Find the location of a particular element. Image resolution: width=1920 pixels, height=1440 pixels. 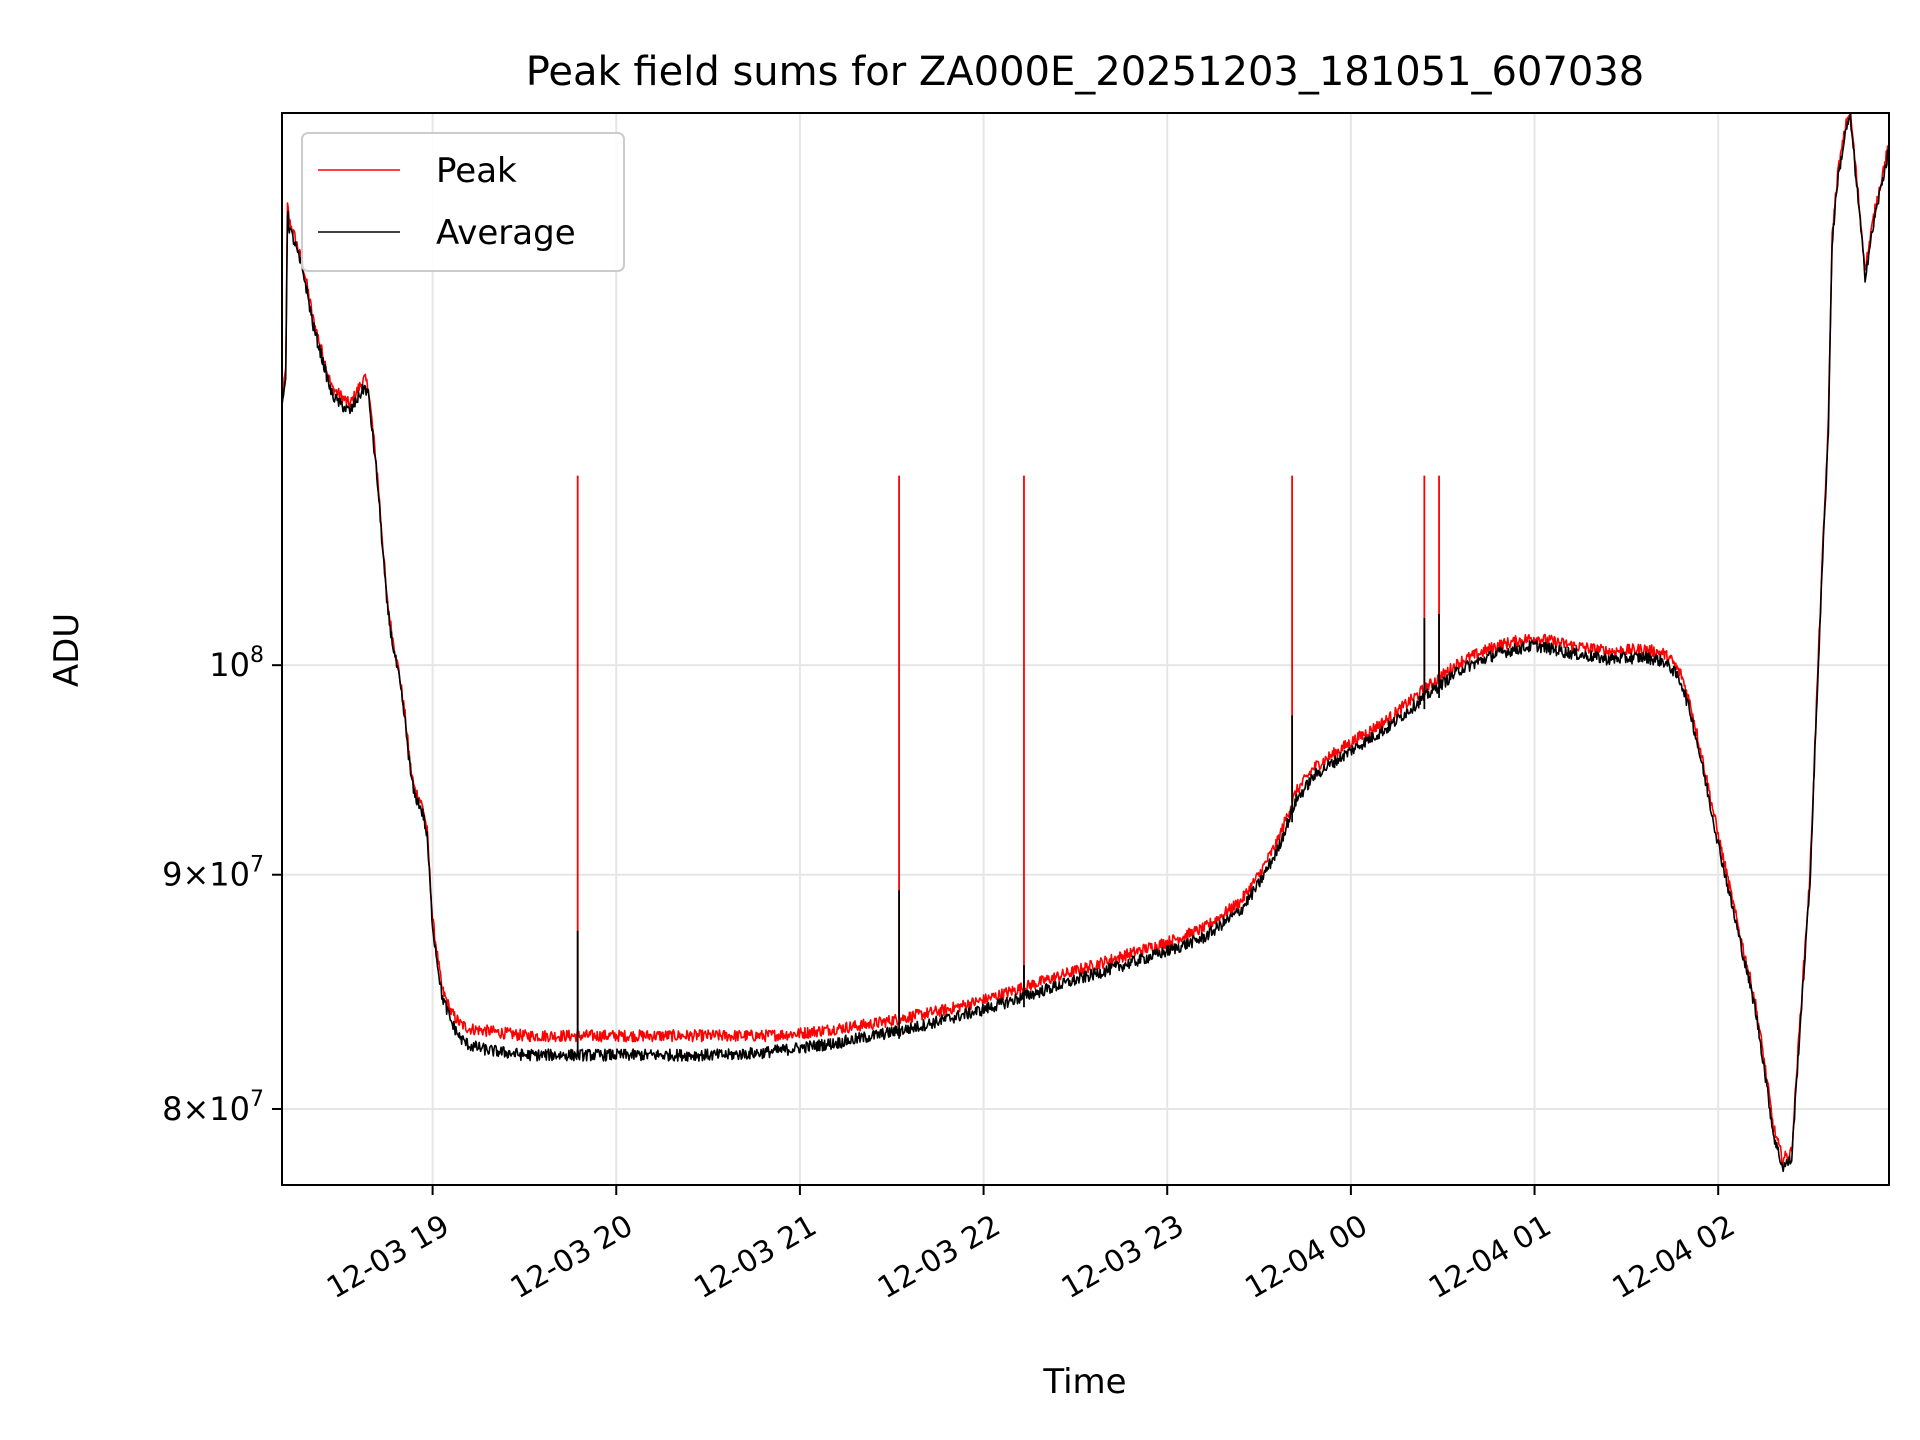

y-axis-label: ADU is located at coordinates (67, 650).